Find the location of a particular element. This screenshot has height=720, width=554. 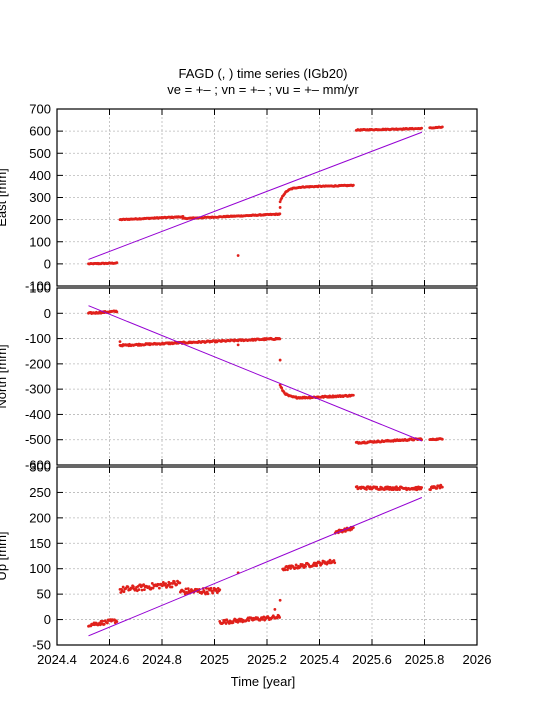

y-tick-label: -500 is located at coordinates (38, 439).